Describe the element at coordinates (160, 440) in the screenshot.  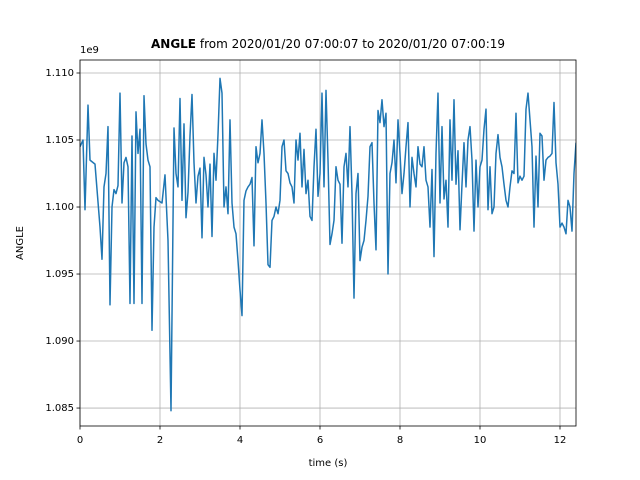
I see `x-tick-label: 2` at that location.